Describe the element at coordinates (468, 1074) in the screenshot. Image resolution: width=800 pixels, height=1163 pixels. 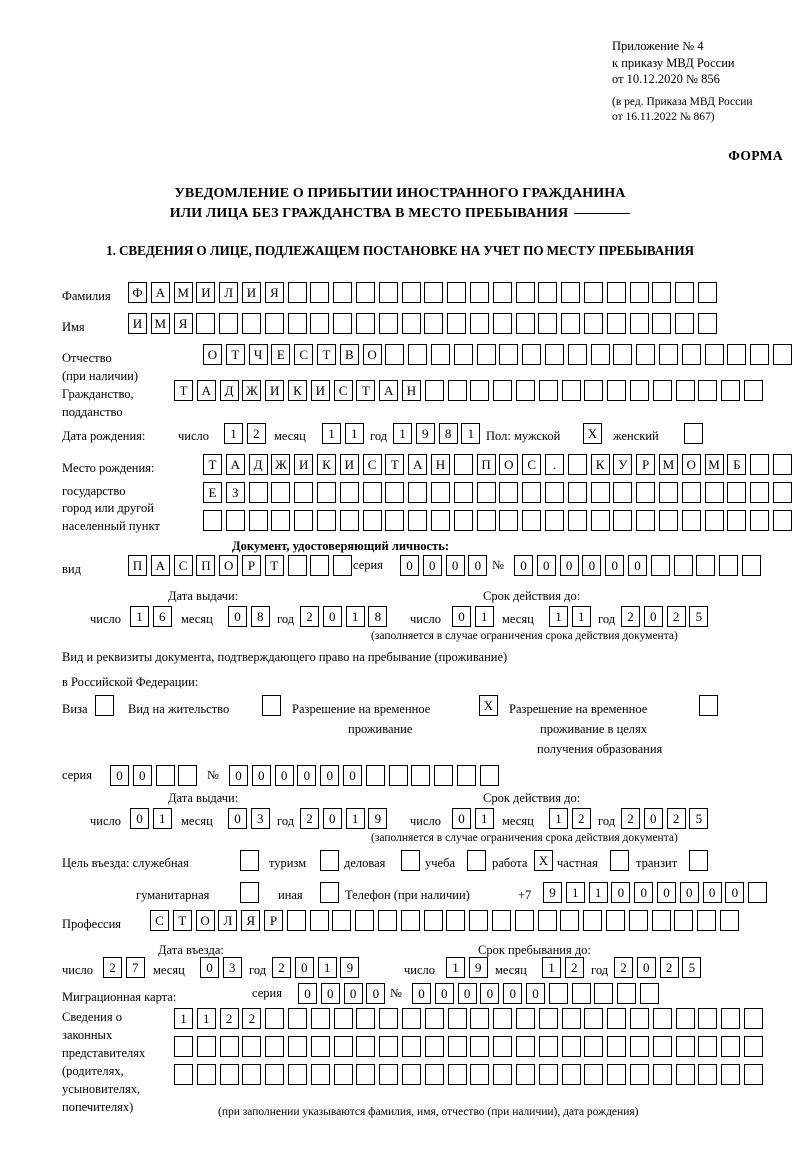
I see `legal-line-3-boxes` at that location.